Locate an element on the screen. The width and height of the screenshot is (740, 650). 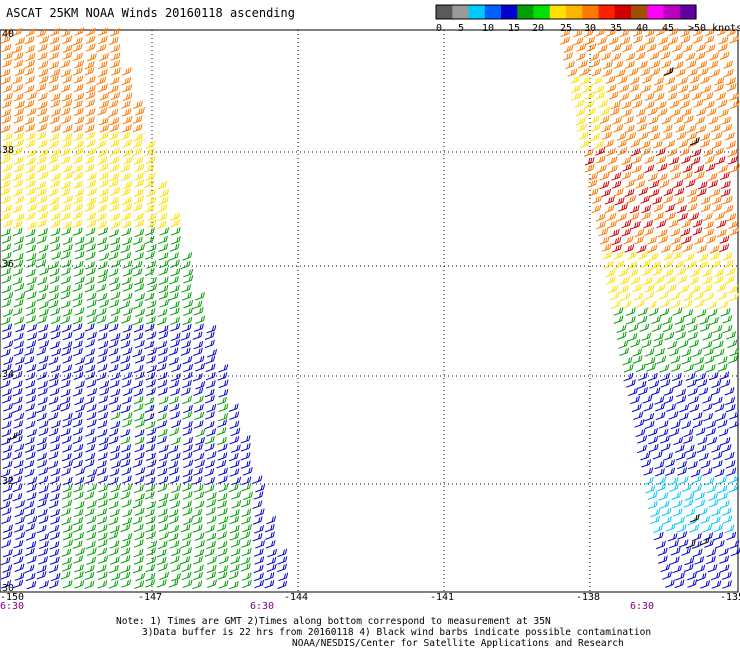
colorbar-swatch is located at coordinates (672, 12).